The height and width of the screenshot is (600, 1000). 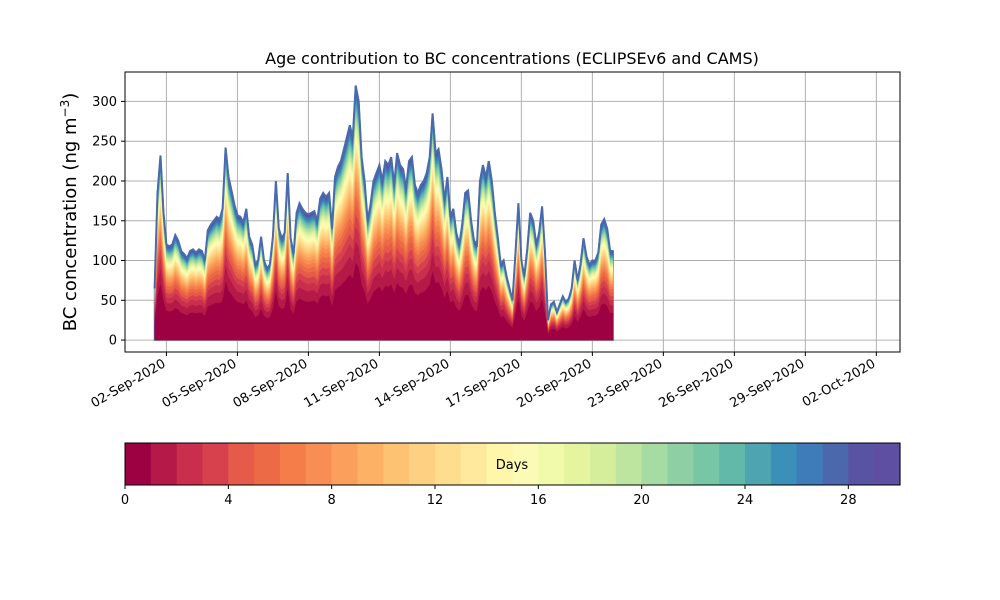 What do you see at coordinates (489, 496) in the screenshot?
I see `colorbar-ticks: 0 4 8 12 16 20 24 28` at bounding box center [489, 496].